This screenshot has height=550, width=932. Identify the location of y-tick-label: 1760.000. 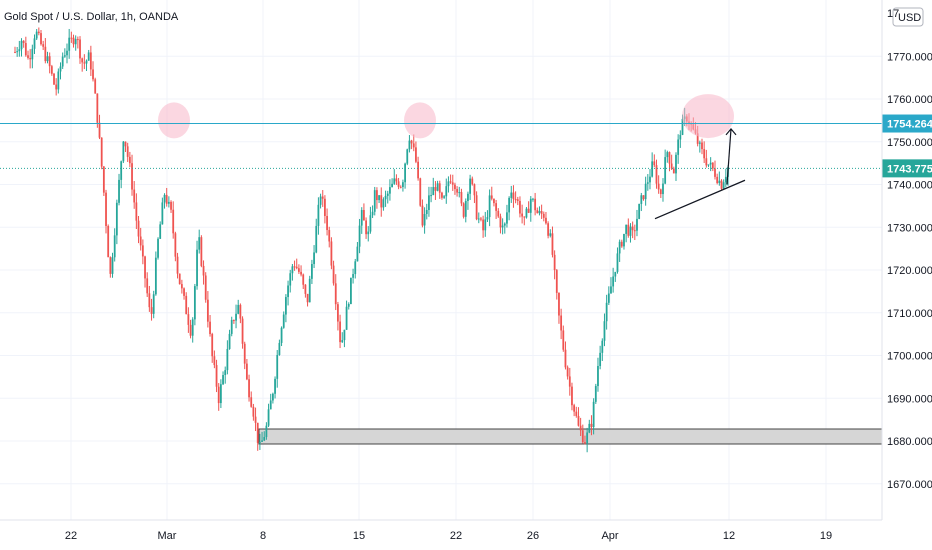
(909, 100).